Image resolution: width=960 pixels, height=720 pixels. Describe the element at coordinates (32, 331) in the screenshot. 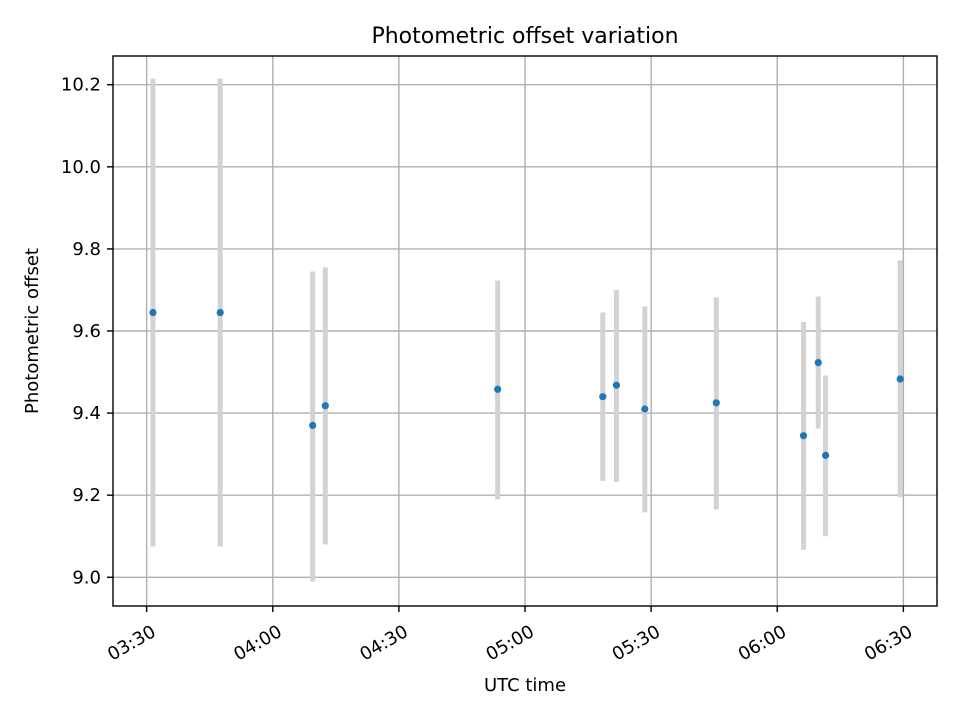

I see `y-axis-label: Photometric offset` at that location.